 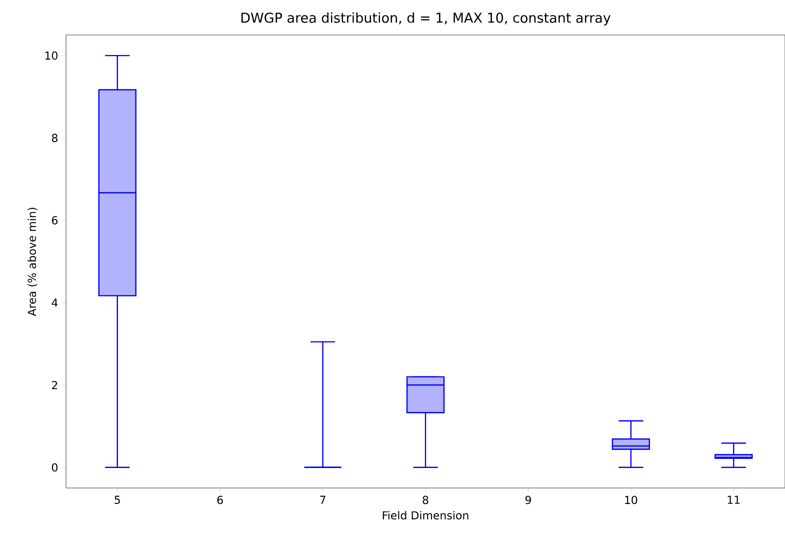 I want to click on y-axis-title: Area (% above min), so click(x=33, y=262).